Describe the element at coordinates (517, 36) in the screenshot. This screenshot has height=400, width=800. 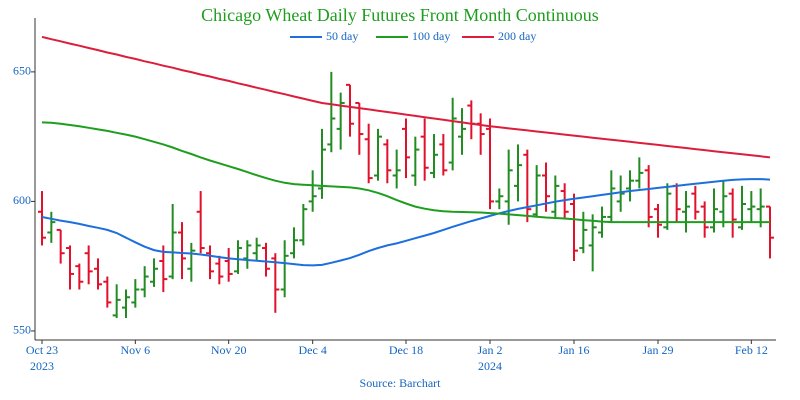
I see `legend-label: 200 day` at that location.